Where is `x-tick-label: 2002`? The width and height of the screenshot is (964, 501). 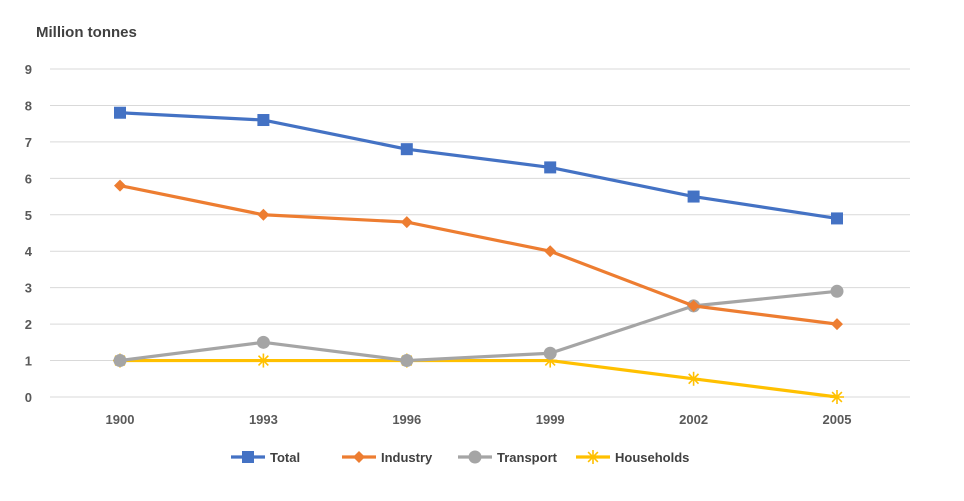 x-tick-label: 2002 is located at coordinates (693, 419).